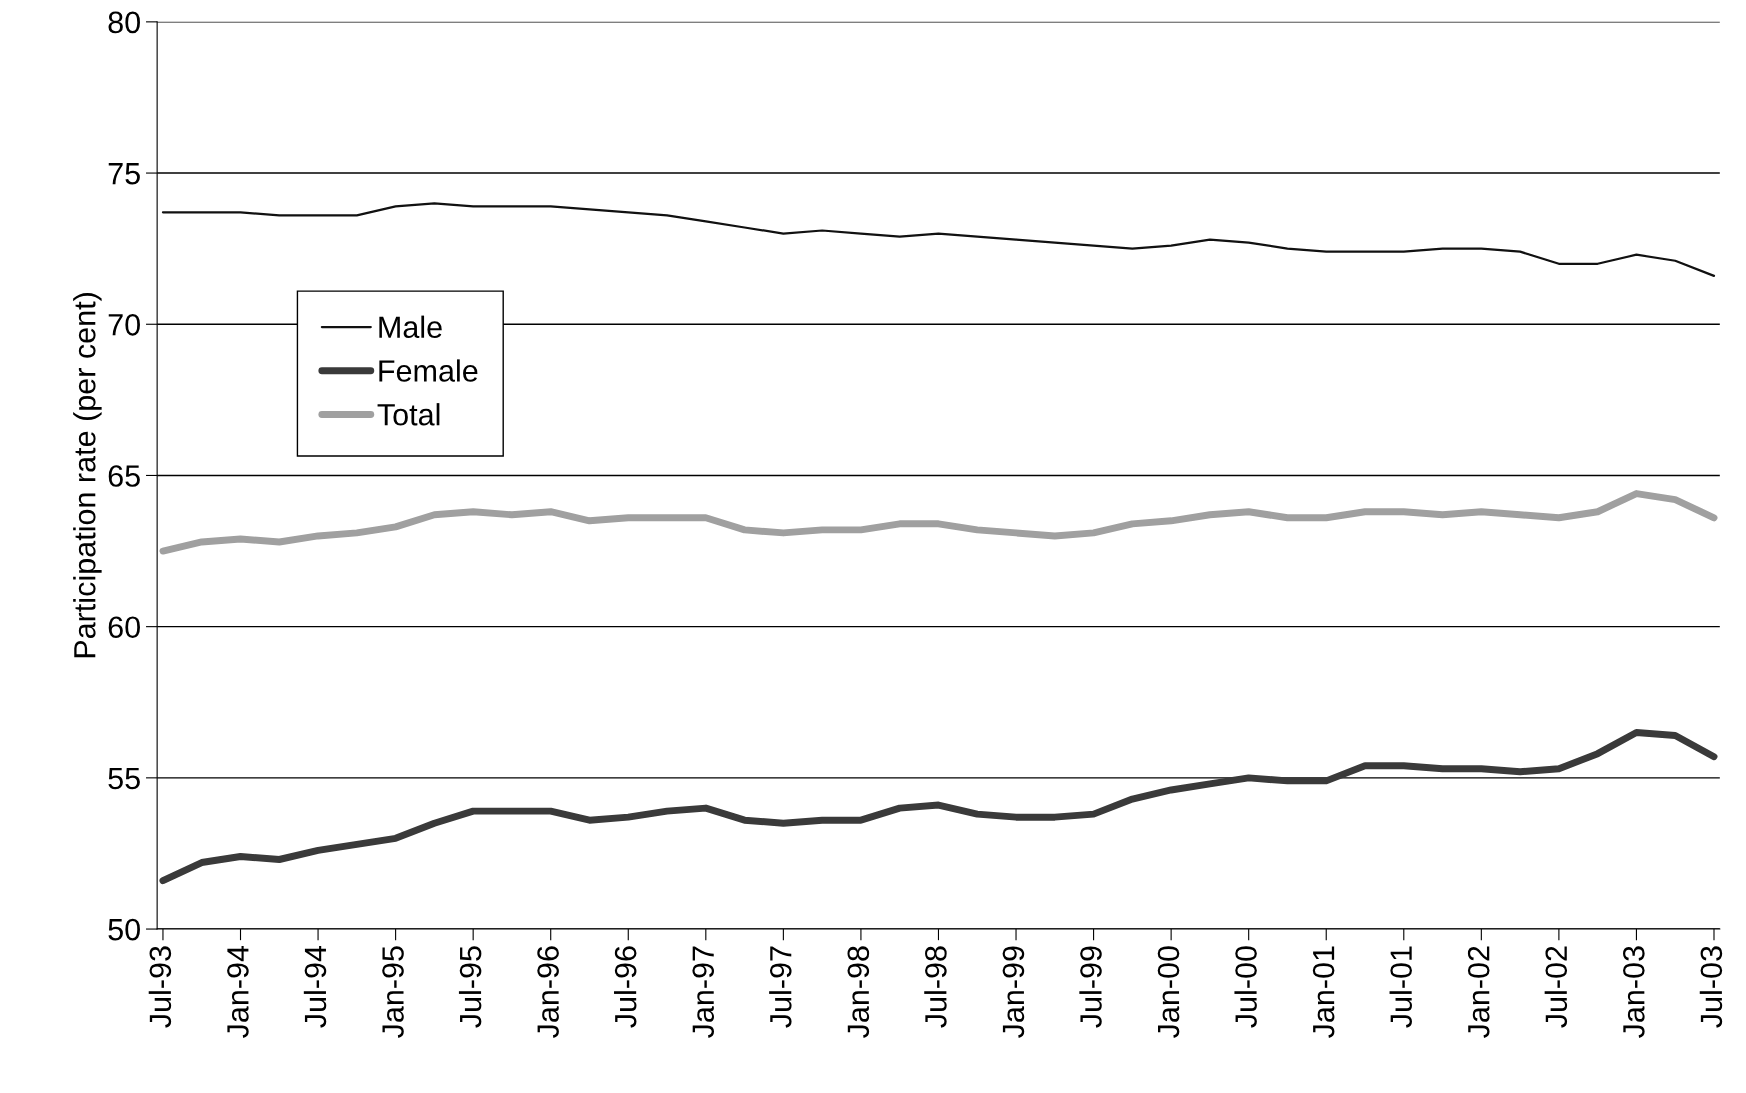  What do you see at coordinates (548, 992) in the screenshot?
I see `x-tick-label: Jan-96` at bounding box center [548, 992].